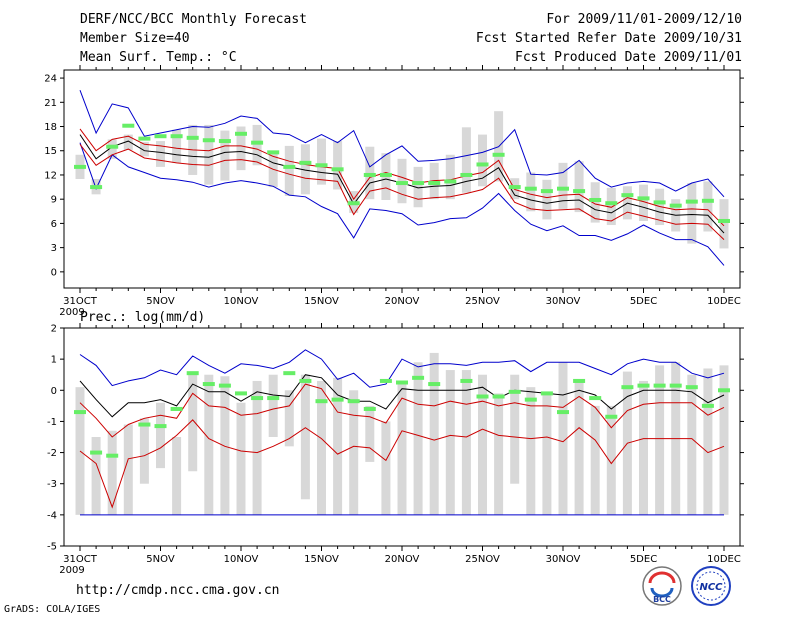 The image size is (800, 618). I want to click on ncc-logo: NCC, so click(711, 586).